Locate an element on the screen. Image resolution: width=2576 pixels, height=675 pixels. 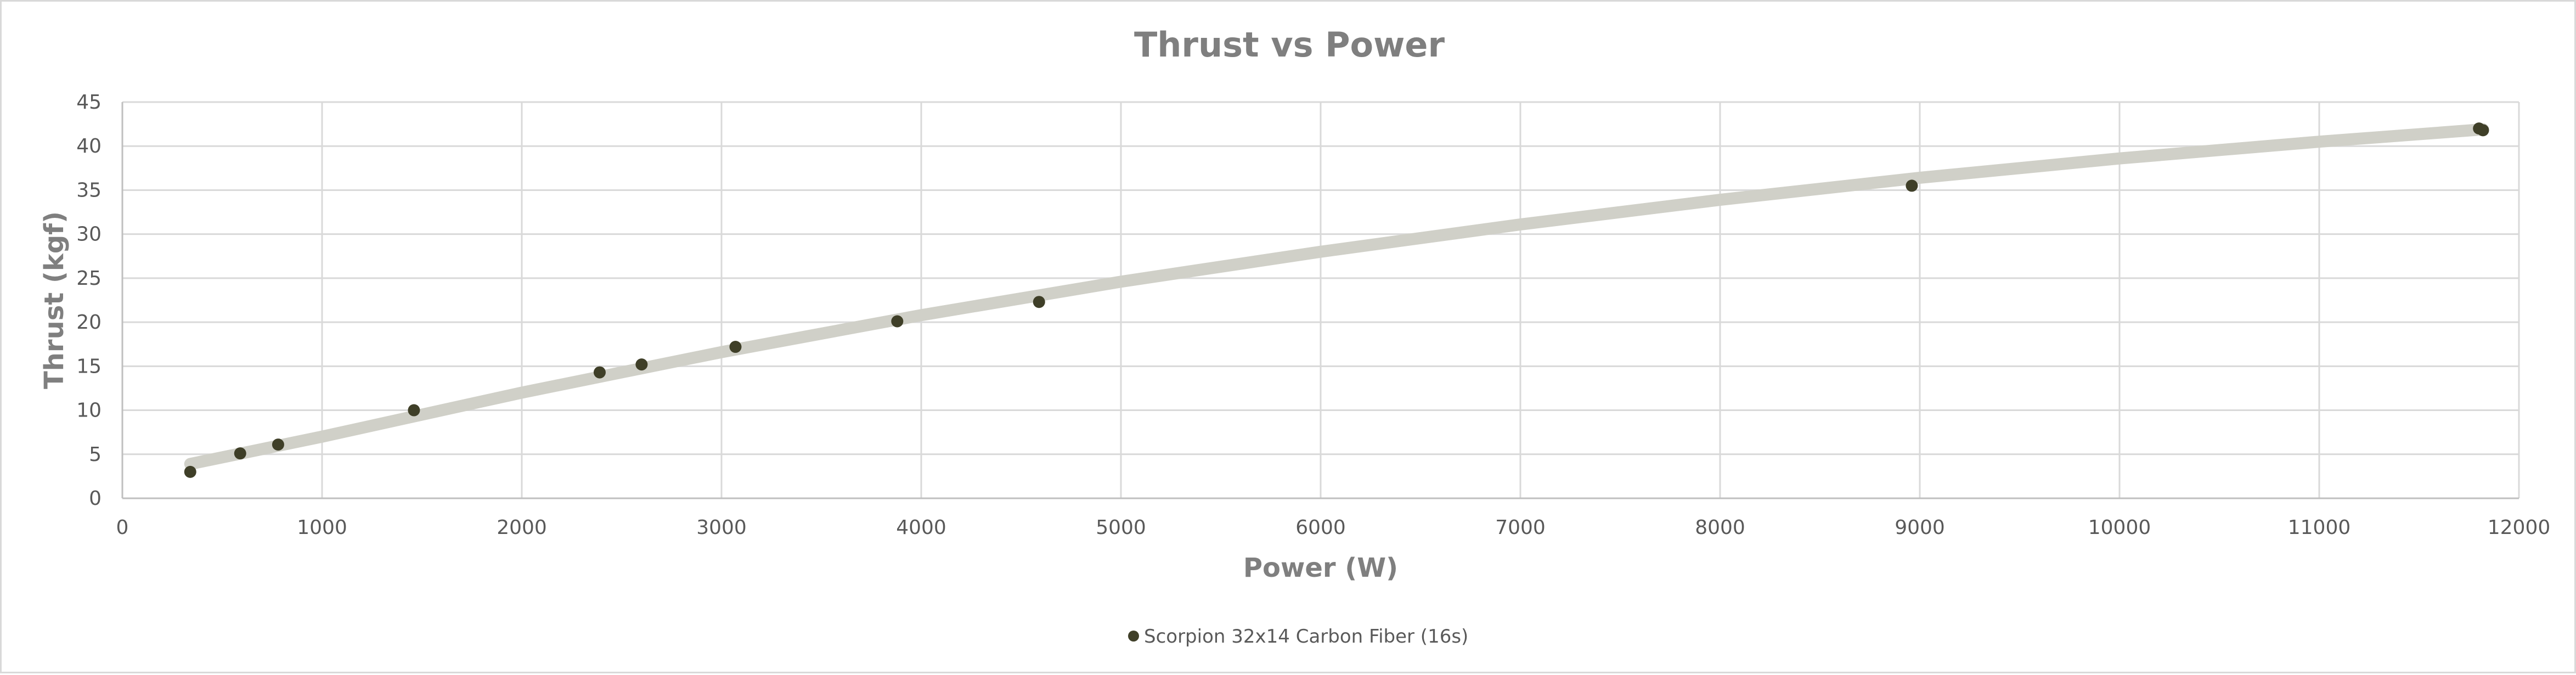
x-tick-label: 8000 is located at coordinates (1720, 527).